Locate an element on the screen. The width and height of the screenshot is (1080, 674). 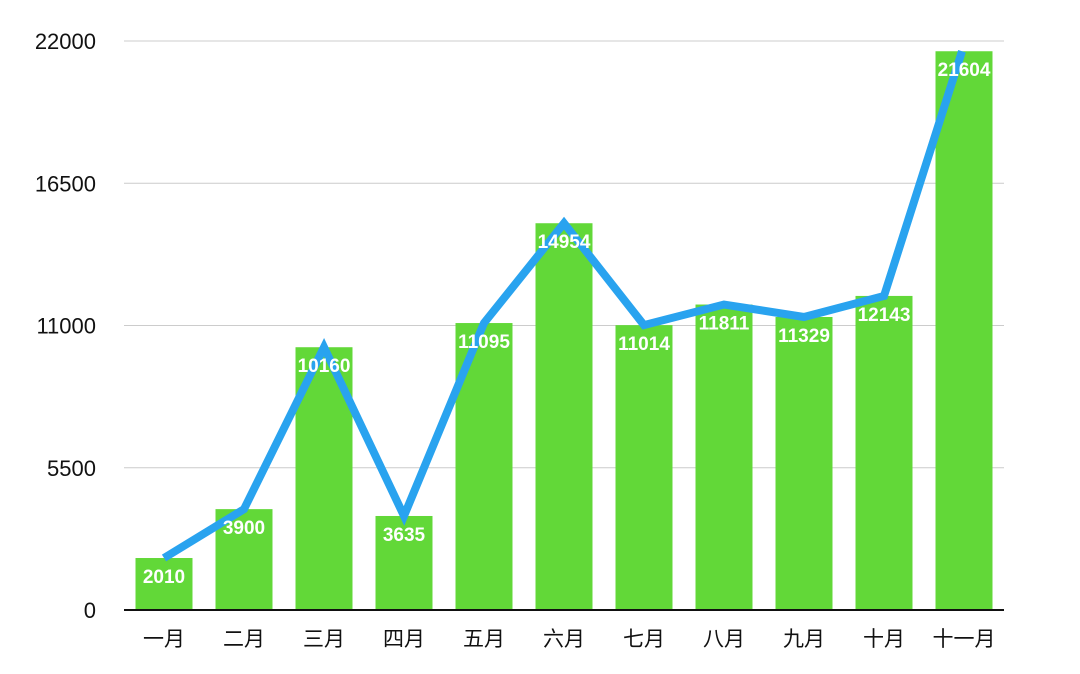
x-axis-ticks: 一月 二月 三月 四月 五月 六月 七月 八月 九月 十月 十一月 is located at coordinates (569, 639).